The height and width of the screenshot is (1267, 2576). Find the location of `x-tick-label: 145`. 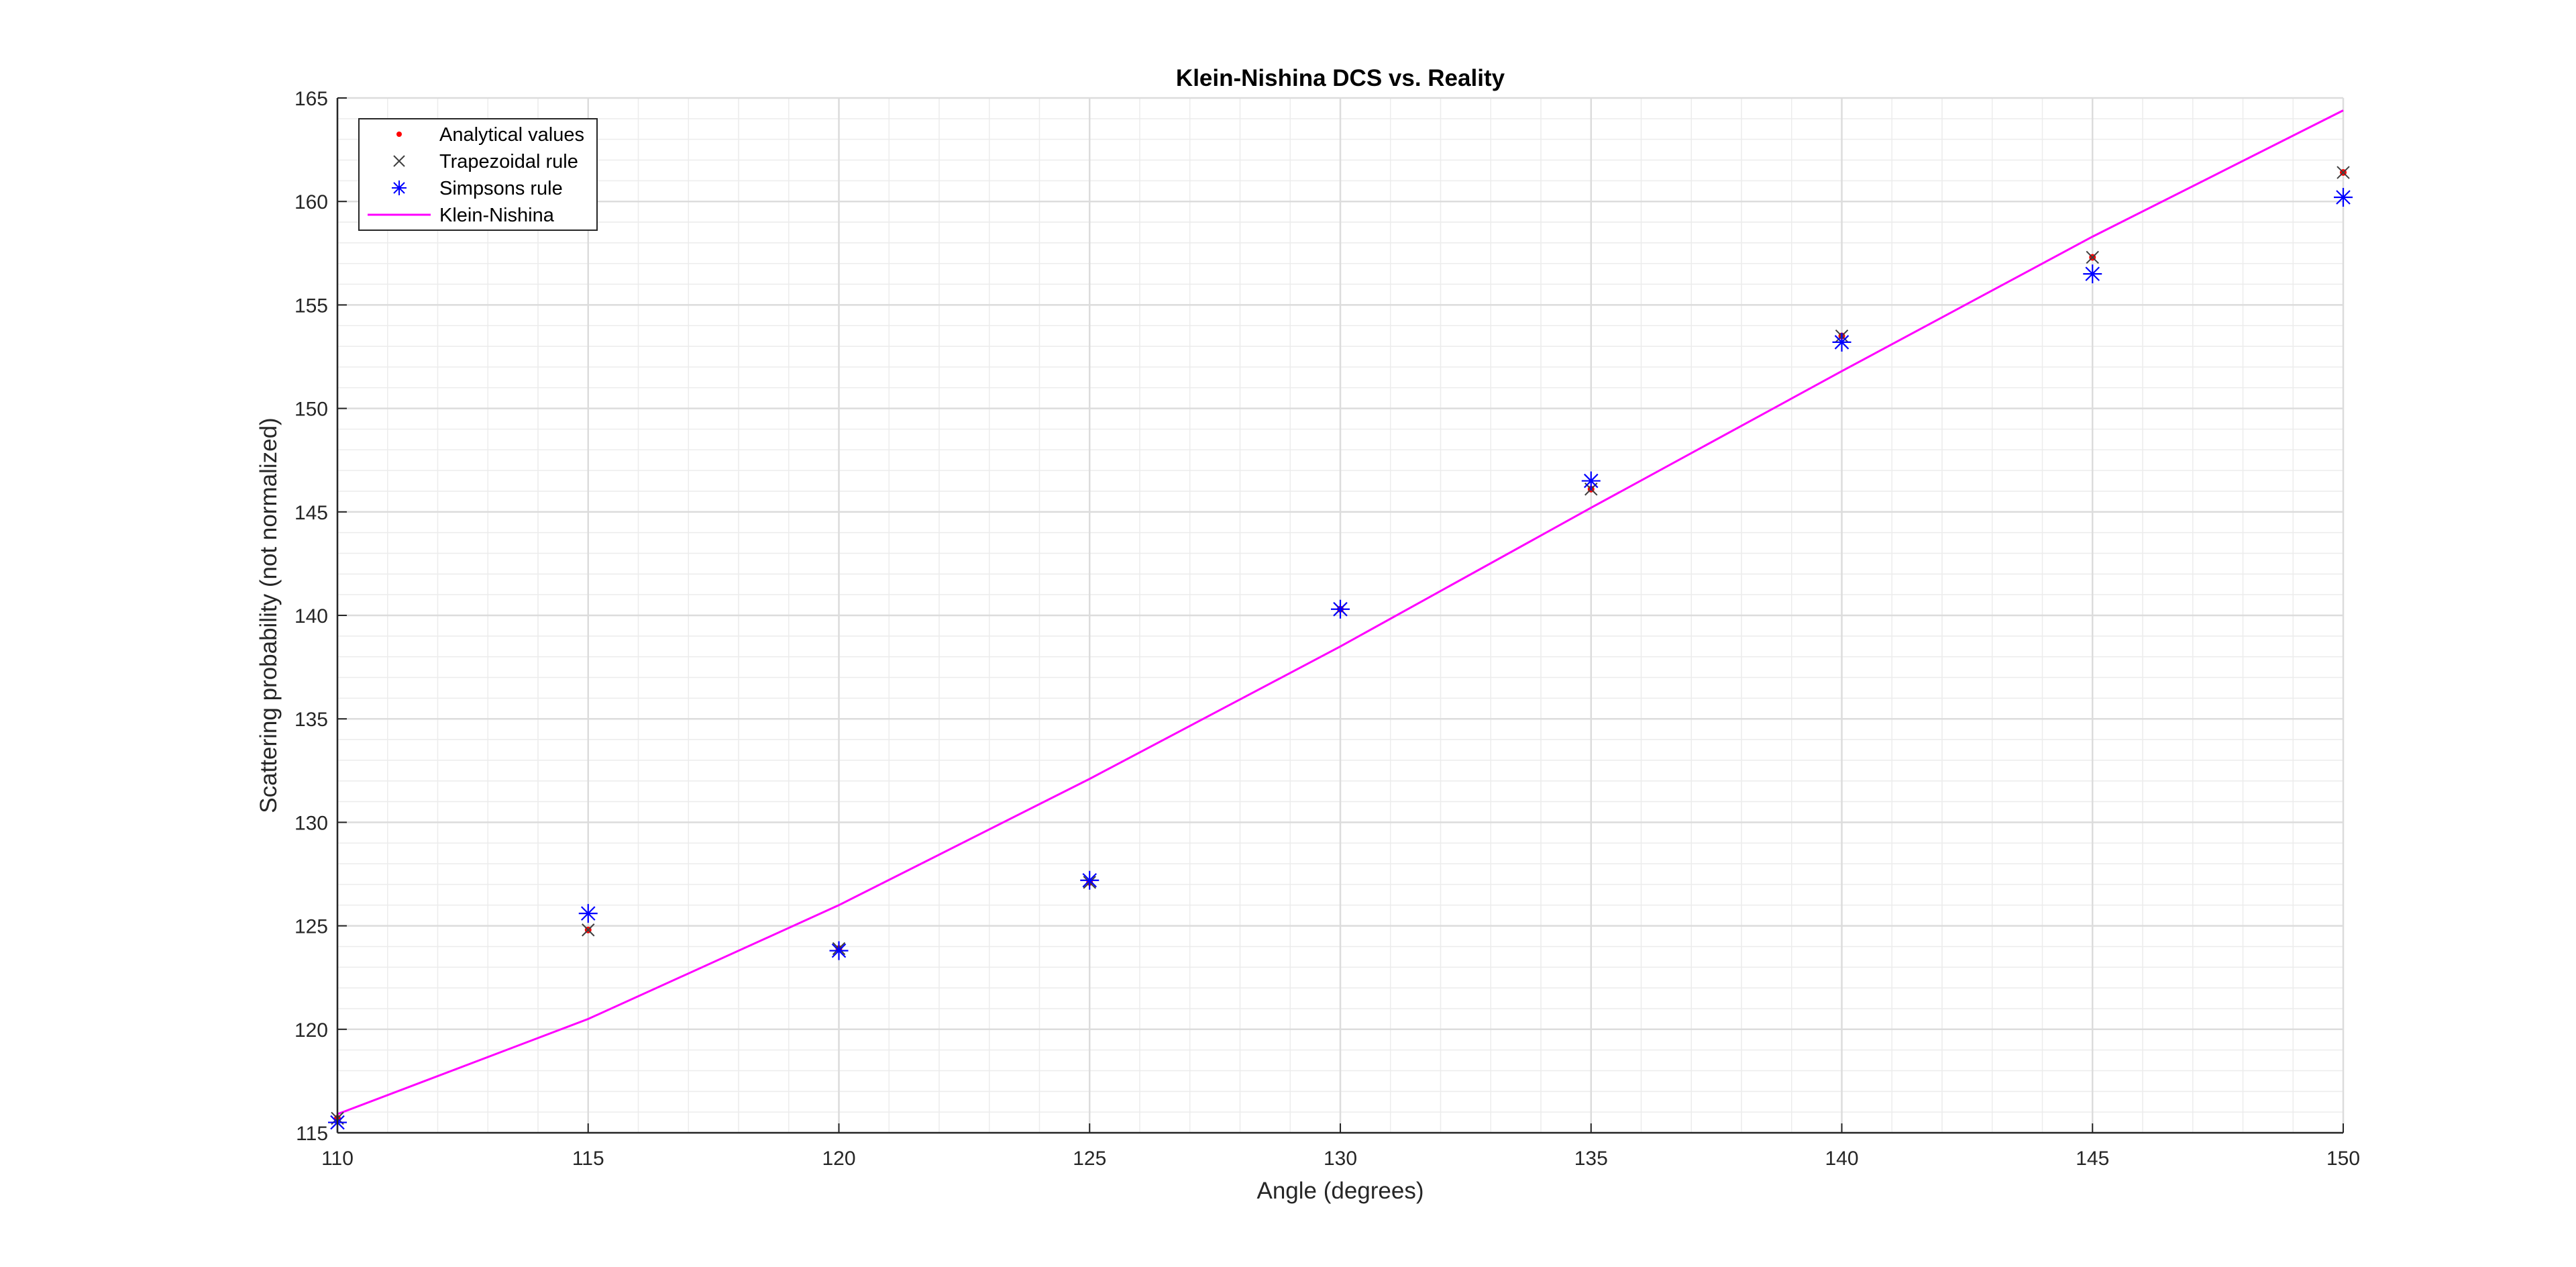

x-tick-label: 145 is located at coordinates (2092, 1159).